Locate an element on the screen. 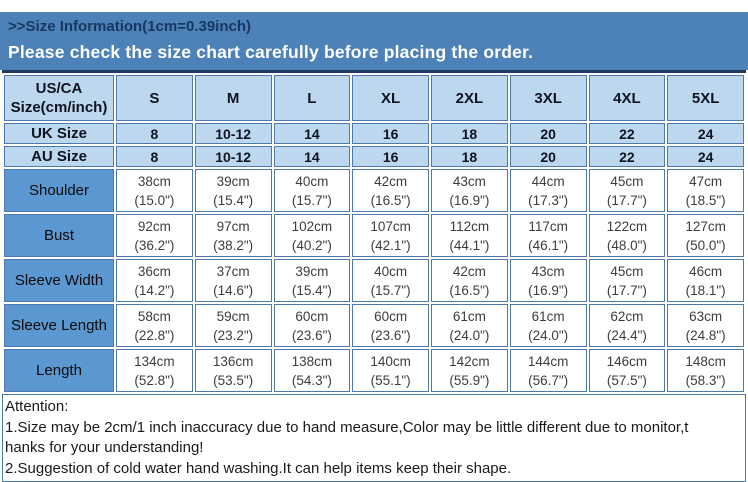 The image size is (748, 482). measurement-inch: (23.6") is located at coordinates (390, 335).